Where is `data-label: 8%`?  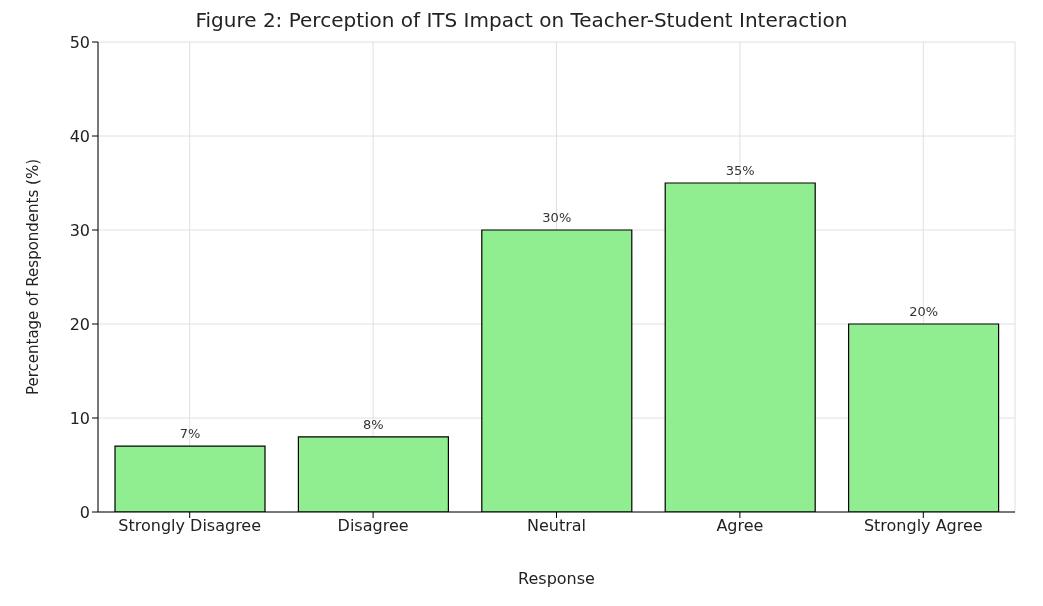 data-label: 8% is located at coordinates (373, 424).